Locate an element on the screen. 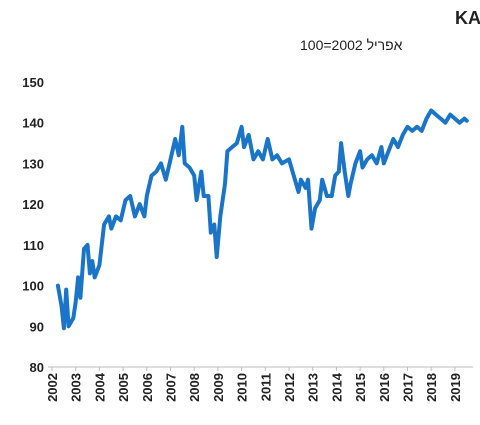 The image size is (480, 425). x-tick-label: 2009 is located at coordinates (218, 387).